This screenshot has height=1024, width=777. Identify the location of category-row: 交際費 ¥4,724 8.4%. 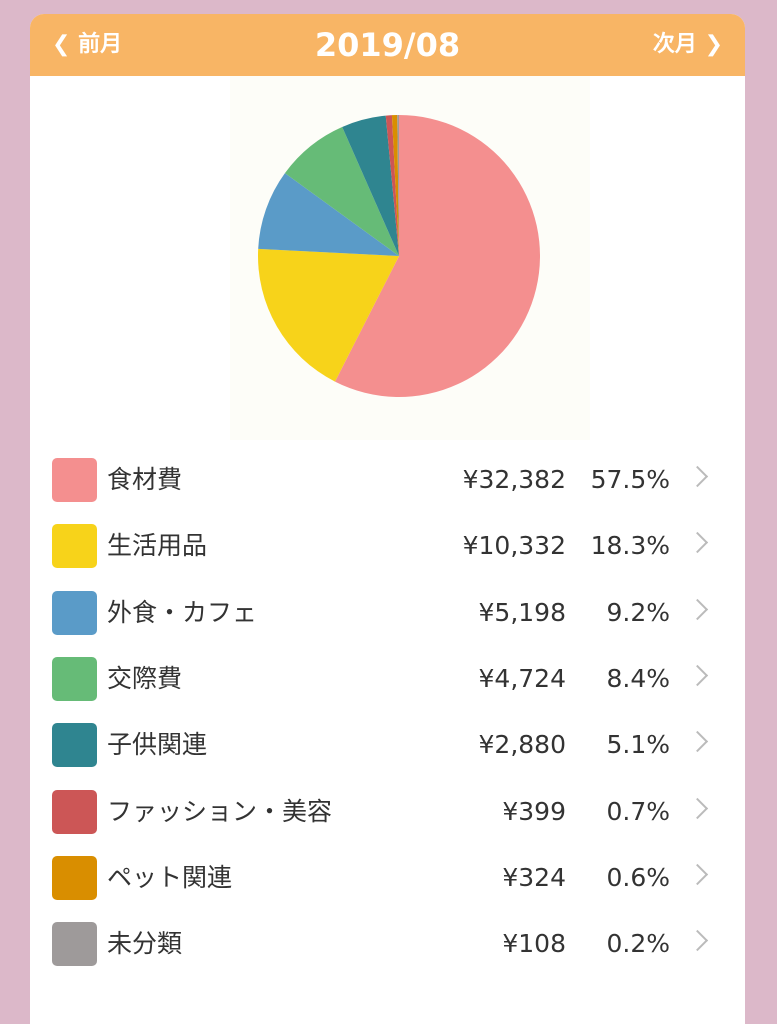
(387, 679).